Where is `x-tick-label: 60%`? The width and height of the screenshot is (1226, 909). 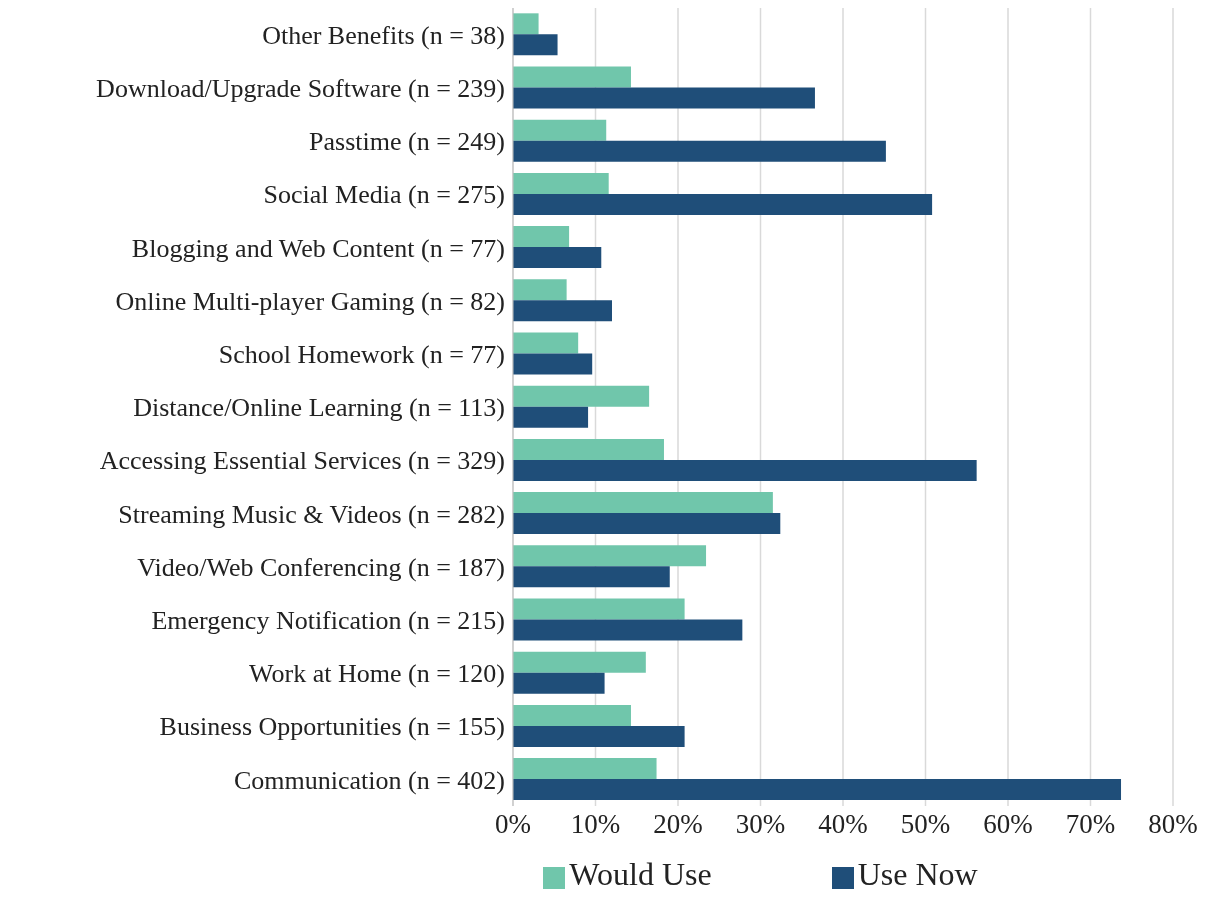 x-tick-label: 60% is located at coordinates (1008, 824).